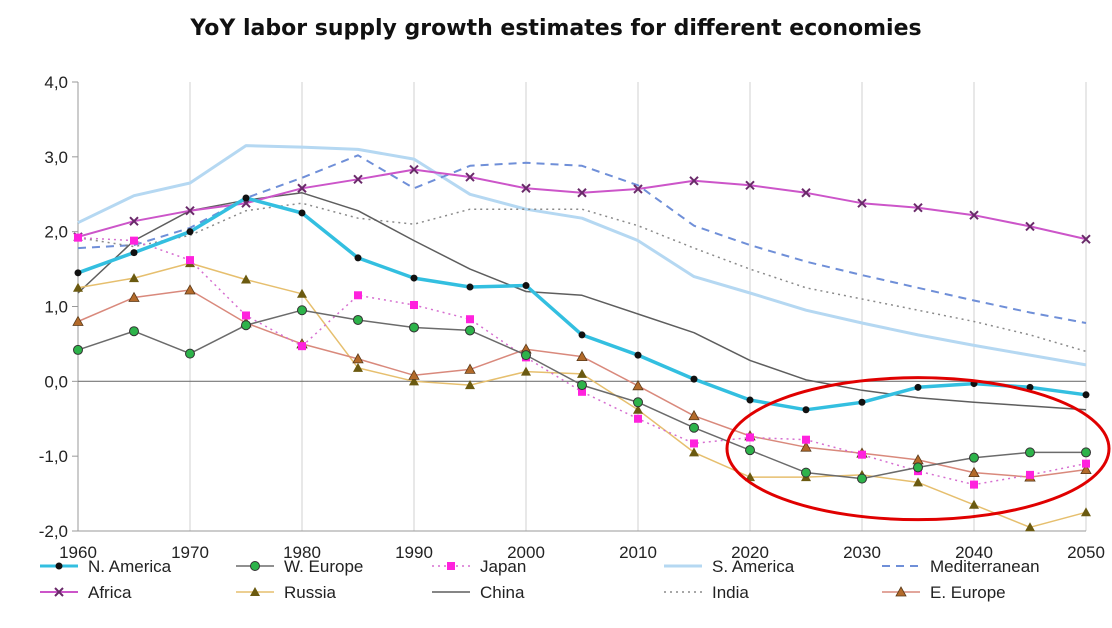 This screenshot has height=628, width=1112. Describe the element at coordinates (503, 566) in the screenshot. I see `legend-label: Japan` at that location.